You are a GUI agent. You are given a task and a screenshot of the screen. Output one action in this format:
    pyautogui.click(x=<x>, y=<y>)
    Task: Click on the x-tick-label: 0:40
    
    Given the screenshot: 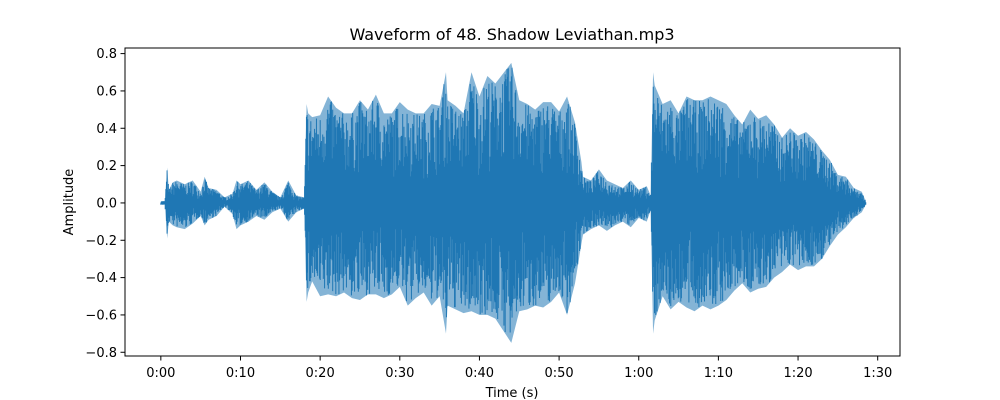 What is the action you would take?
    pyautogui.click(x=479, y=373)
    